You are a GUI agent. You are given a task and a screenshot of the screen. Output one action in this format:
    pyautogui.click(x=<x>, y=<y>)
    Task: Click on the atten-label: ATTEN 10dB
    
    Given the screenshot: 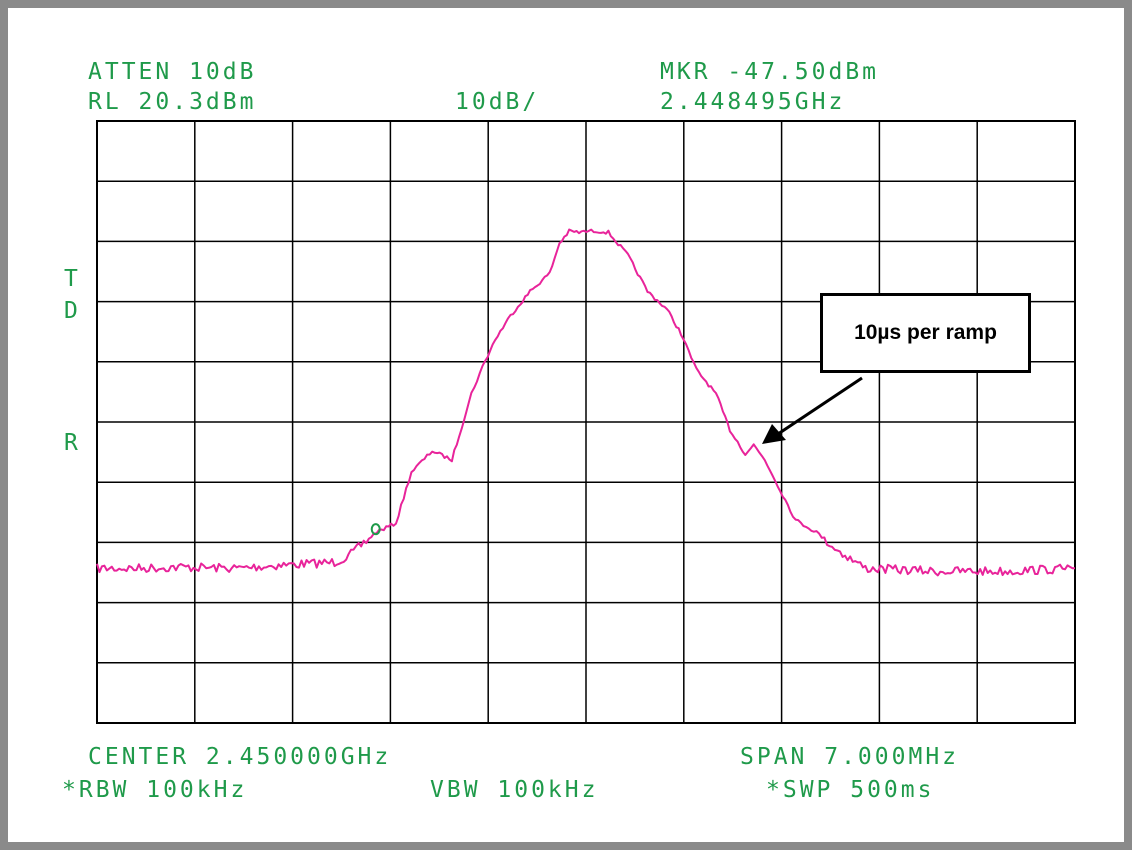 What is the action you would take?
    pyautogui.click(x=172, y=72)
    